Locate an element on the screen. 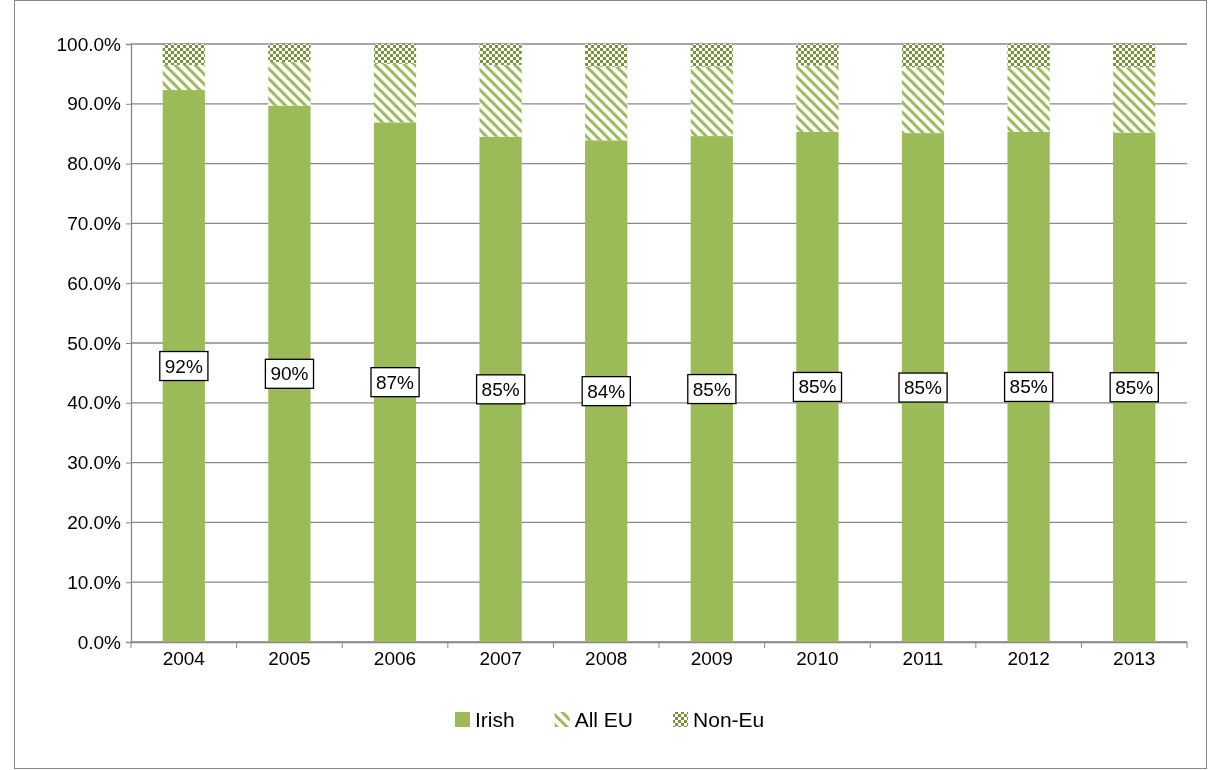 This screenshot has width=1208, height=770. y-tick-label: 90.0% is located at coordinates (94, 104).